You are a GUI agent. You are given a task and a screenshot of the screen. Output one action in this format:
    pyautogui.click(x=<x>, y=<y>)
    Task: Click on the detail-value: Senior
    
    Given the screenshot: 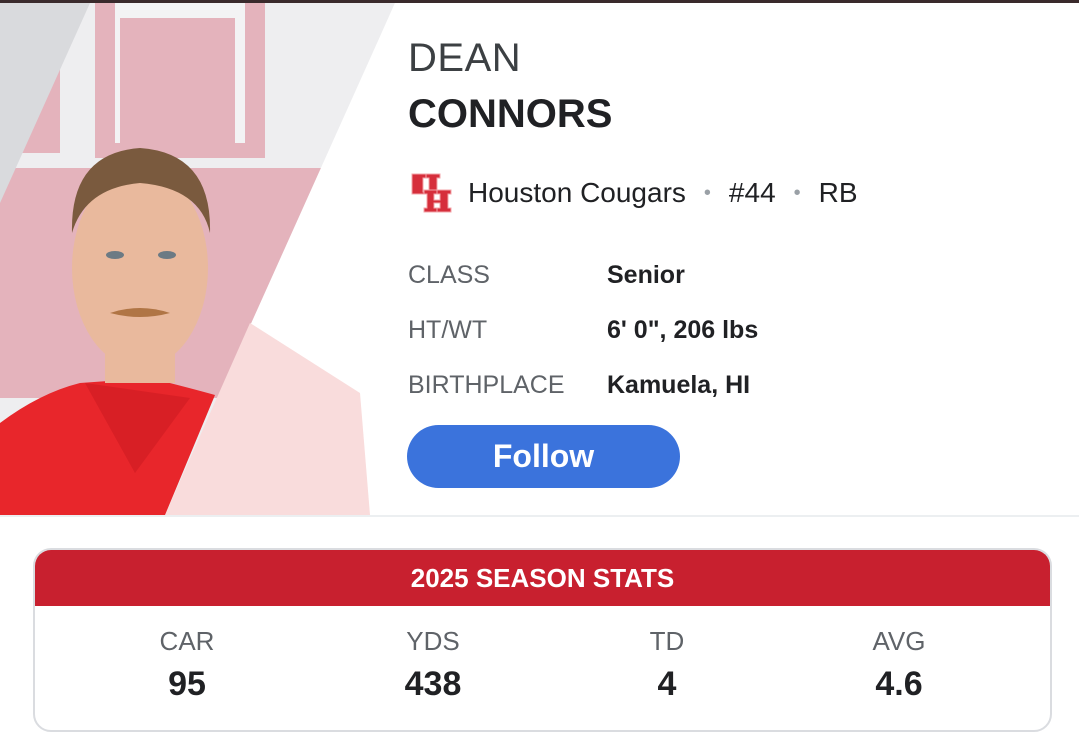 What is the action you would take?
    pyautogui.click(x=646, y=275)
    